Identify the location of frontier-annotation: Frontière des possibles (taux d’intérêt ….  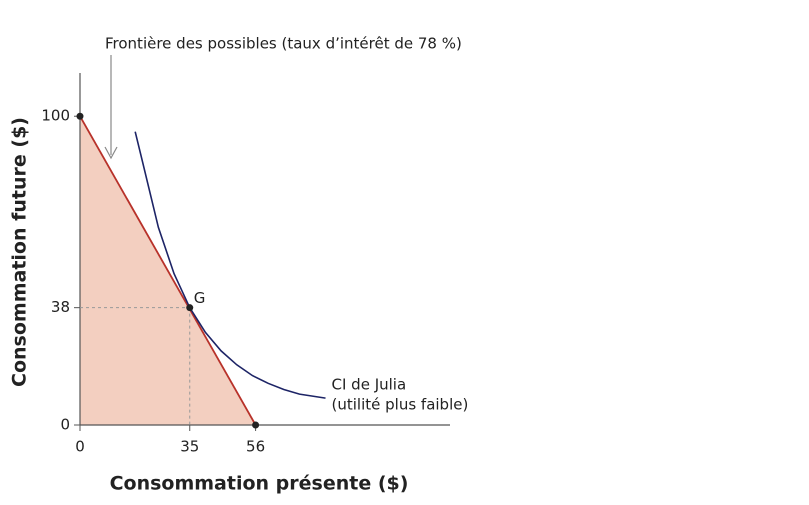
(283, 44).